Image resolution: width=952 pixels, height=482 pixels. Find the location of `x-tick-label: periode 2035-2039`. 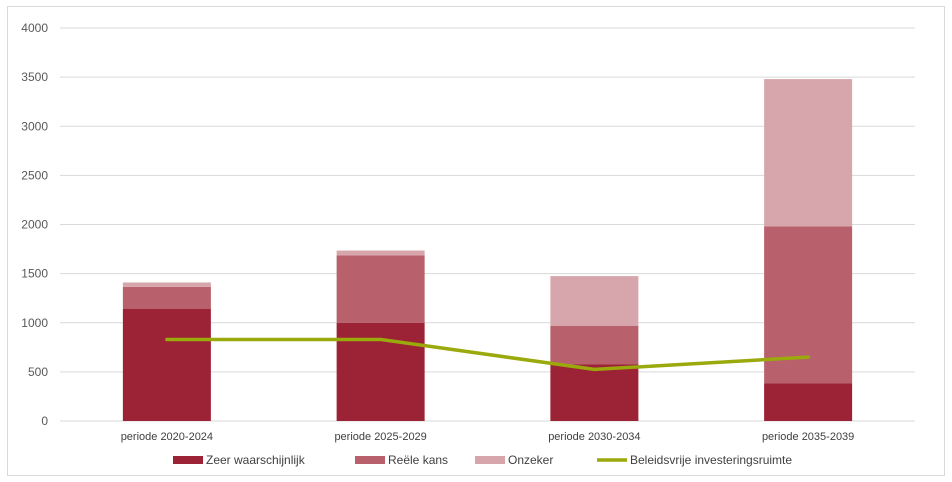

x-tick-label: periode 2035-2039 is located at coordinates (808, 437).